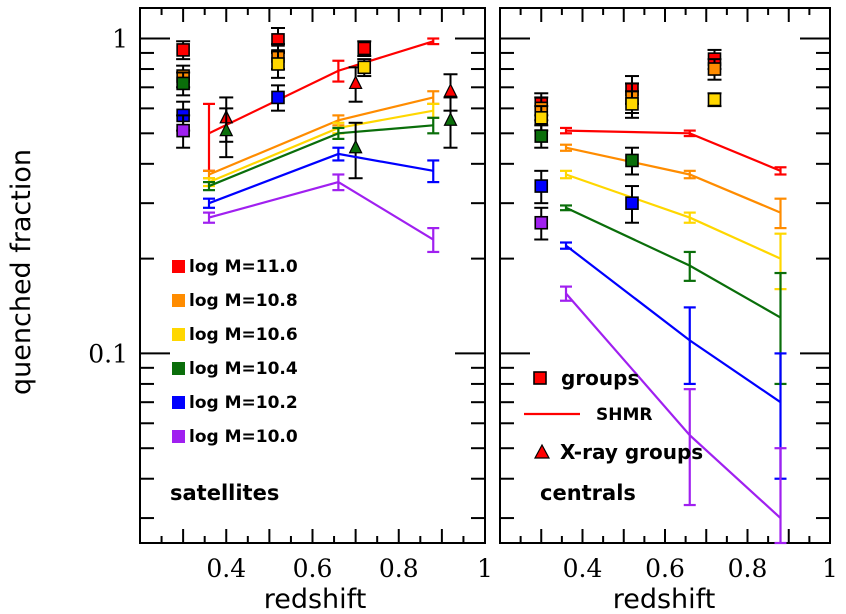 Image resolution: width=846 pixels, height=614 pixels. Describe the element at coordinates (243, 301) in the screenshot. I see `legend-label: log M=10.8` at that location.